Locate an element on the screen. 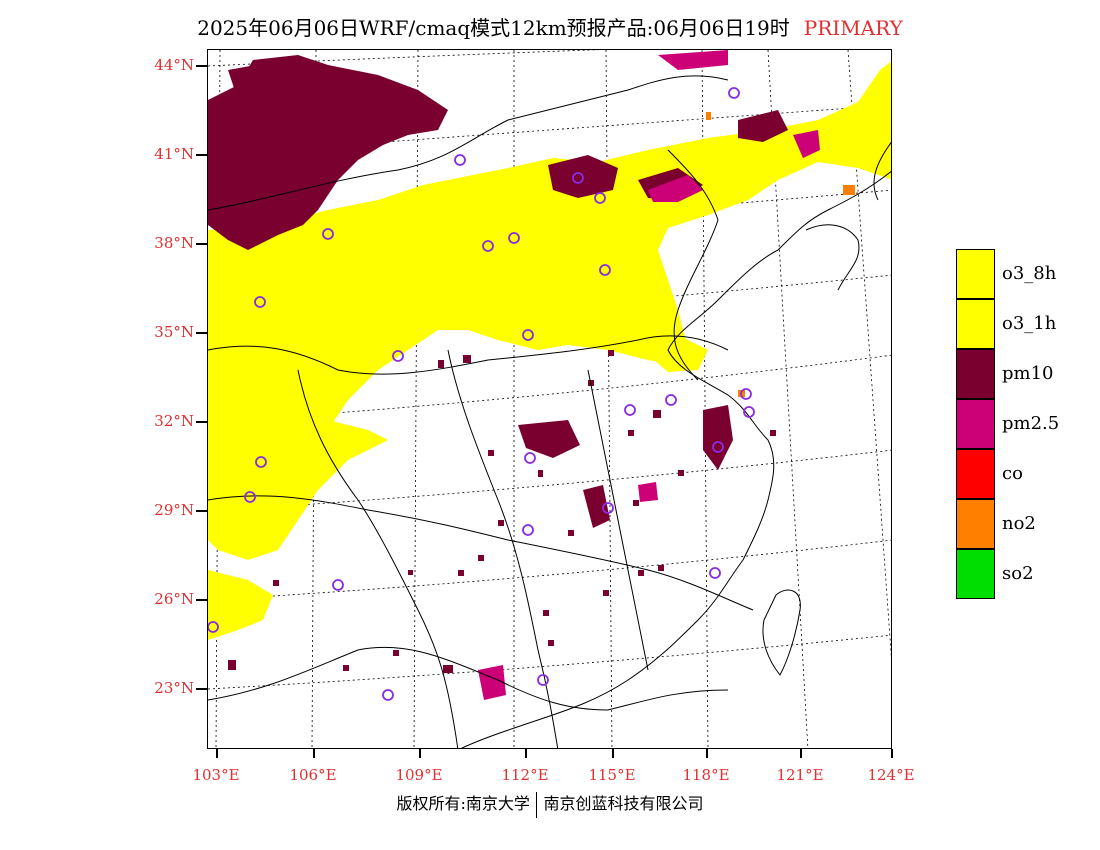 Image resolution: width=1100 pixels, height=850 pixels. lon-label-109: 109°E is located at coordinates (419, 775).